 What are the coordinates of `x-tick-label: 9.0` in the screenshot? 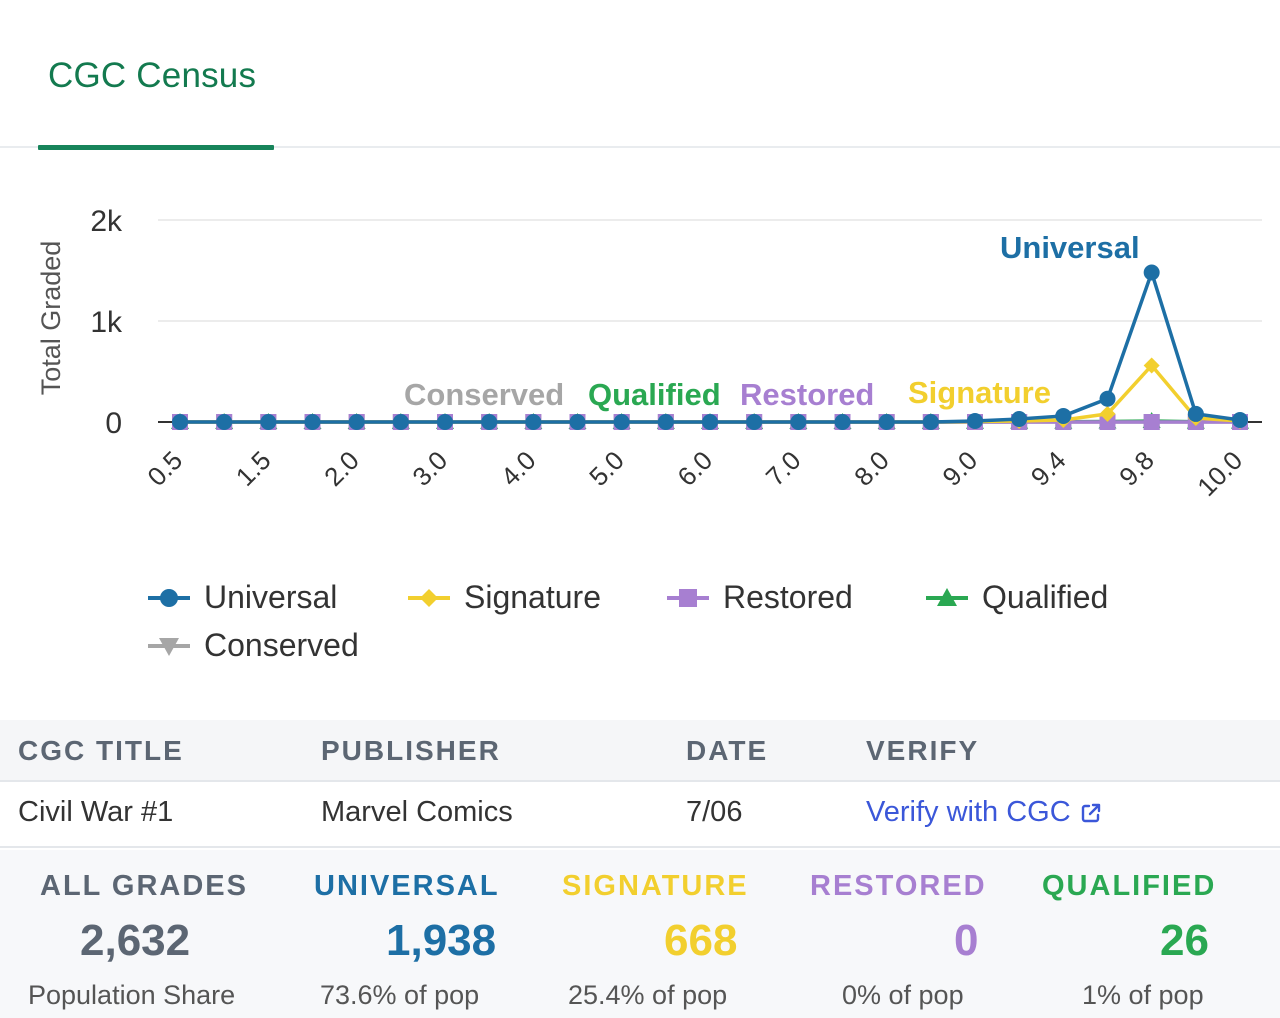 It's located at (959, 468).